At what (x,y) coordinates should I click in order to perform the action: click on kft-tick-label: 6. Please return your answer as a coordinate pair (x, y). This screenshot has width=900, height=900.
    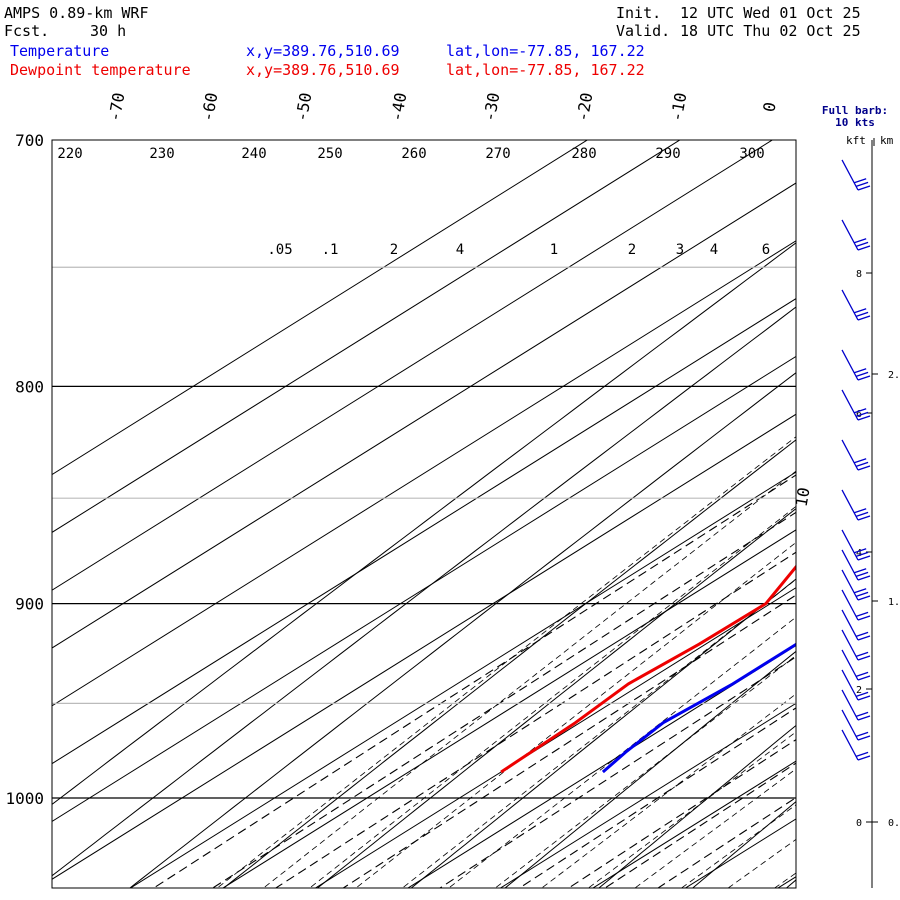
    Looking at the image, I should click on (859, 414).